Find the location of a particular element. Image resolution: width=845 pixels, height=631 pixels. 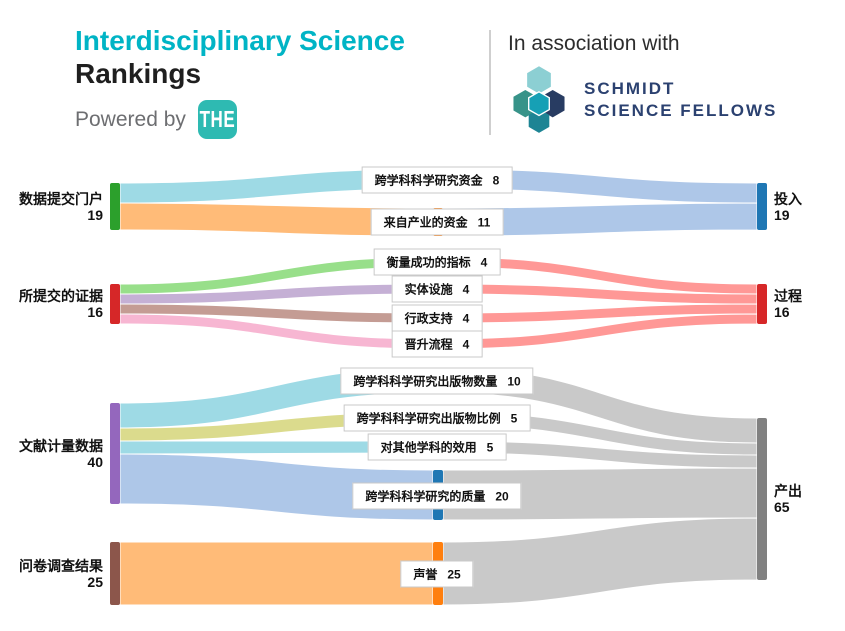

sankey-middle-label: 跨学科科学研究资金 8 is located at coordinates (437, 180).